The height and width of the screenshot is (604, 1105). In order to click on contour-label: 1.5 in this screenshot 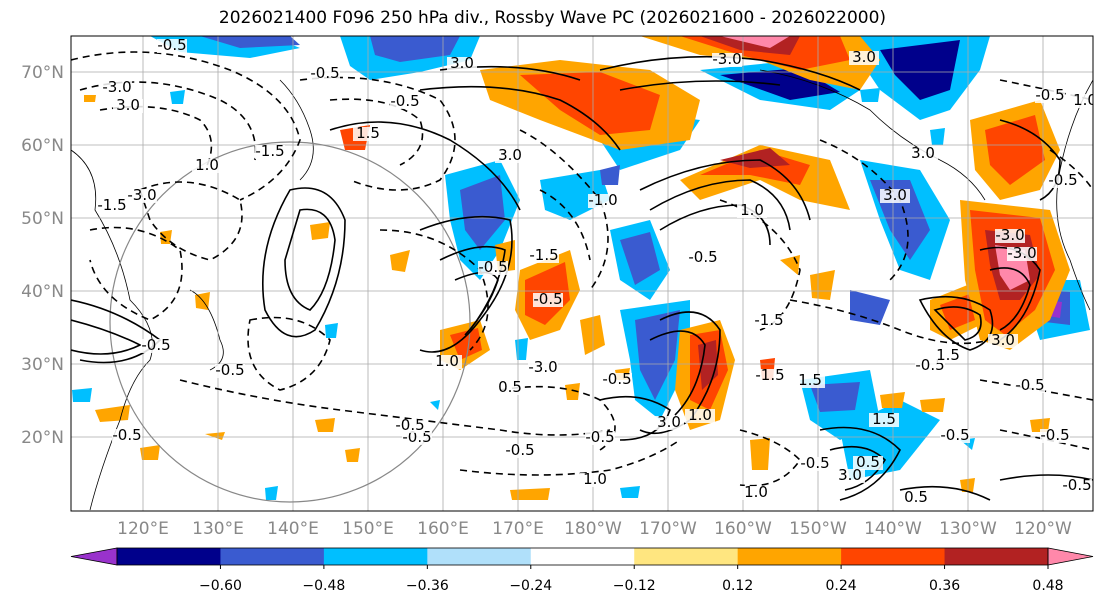, I will do `click(810, 380)`.